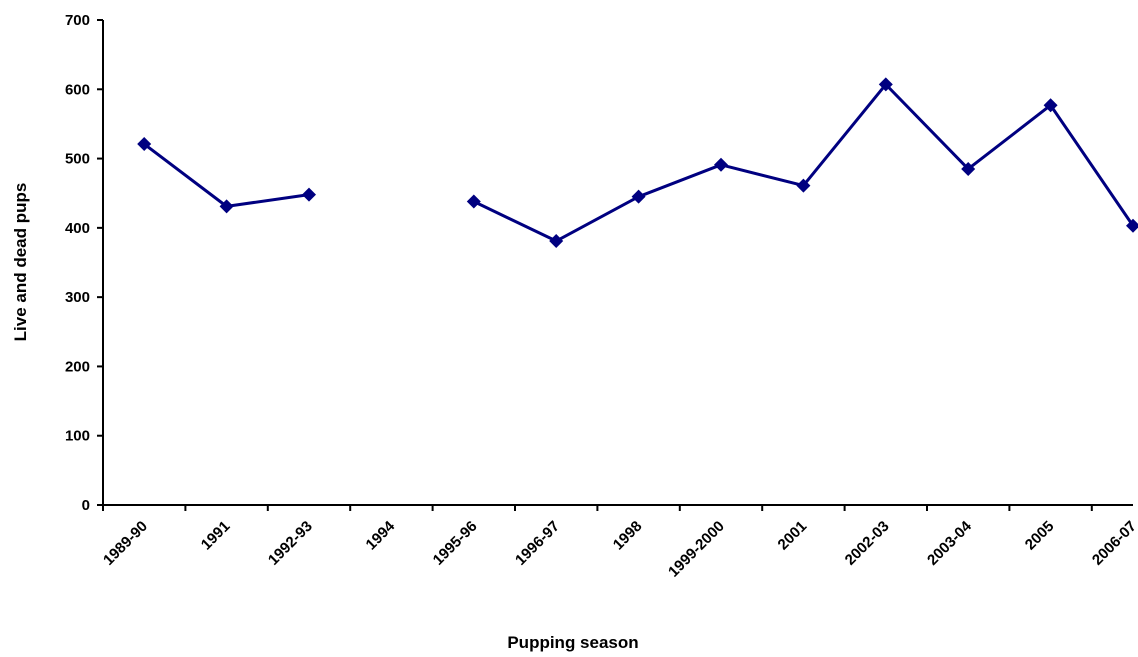 Image resolution: width=1138 pixels, height=657 pixels. What do you see at coordinates (77, 366) in the screenshot?
I see `y-tick-label: 200` at bounding box center [77, 366].